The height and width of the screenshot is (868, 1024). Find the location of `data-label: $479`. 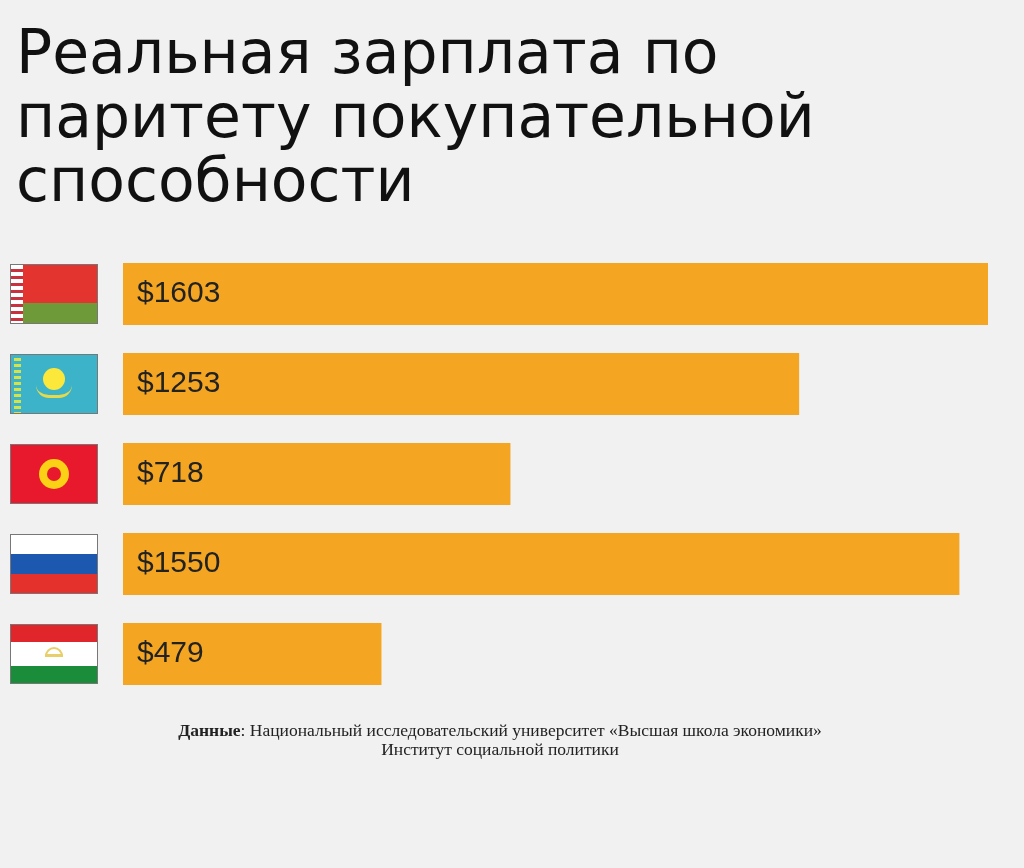

data-label: $479 is located at coordinates (170, 652).